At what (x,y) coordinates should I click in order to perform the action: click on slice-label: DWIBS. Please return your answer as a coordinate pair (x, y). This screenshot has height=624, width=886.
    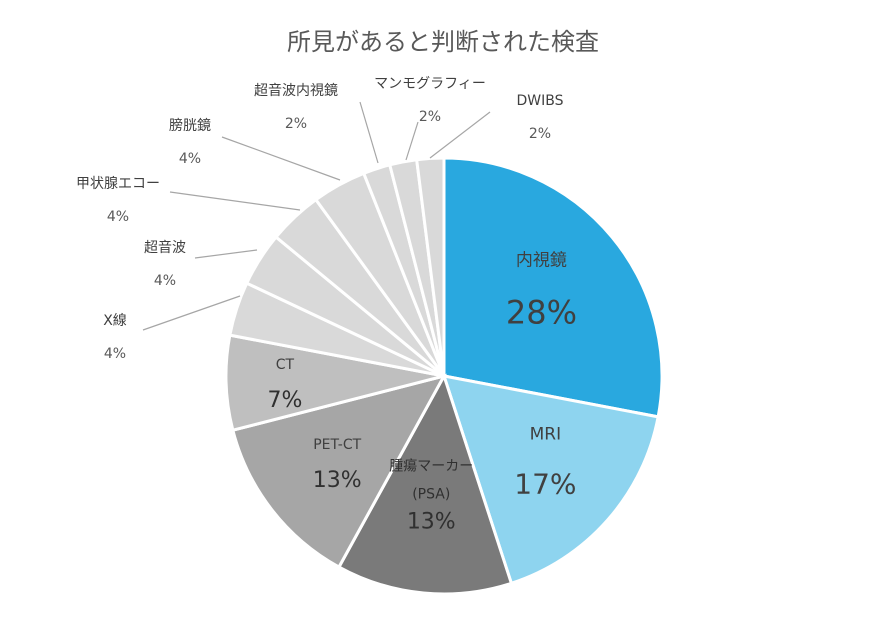
    Looking at the image, I should click on (540, 101).